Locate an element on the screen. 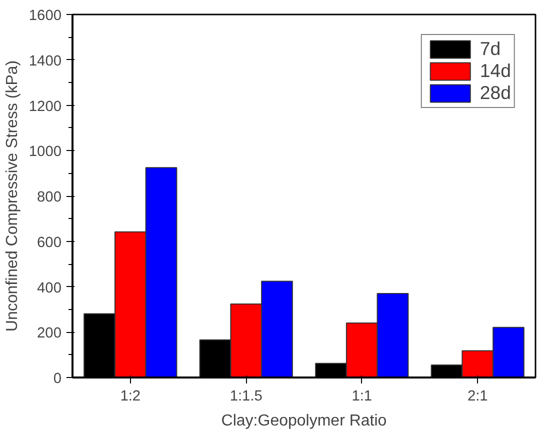 The width and height of the screenshot is (539, 432). x-tick-label: 1:2 is located at coordinates (130, 396).